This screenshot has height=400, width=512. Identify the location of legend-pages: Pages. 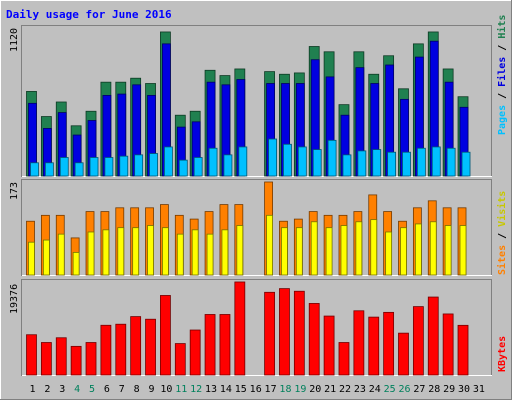
(502, 120).